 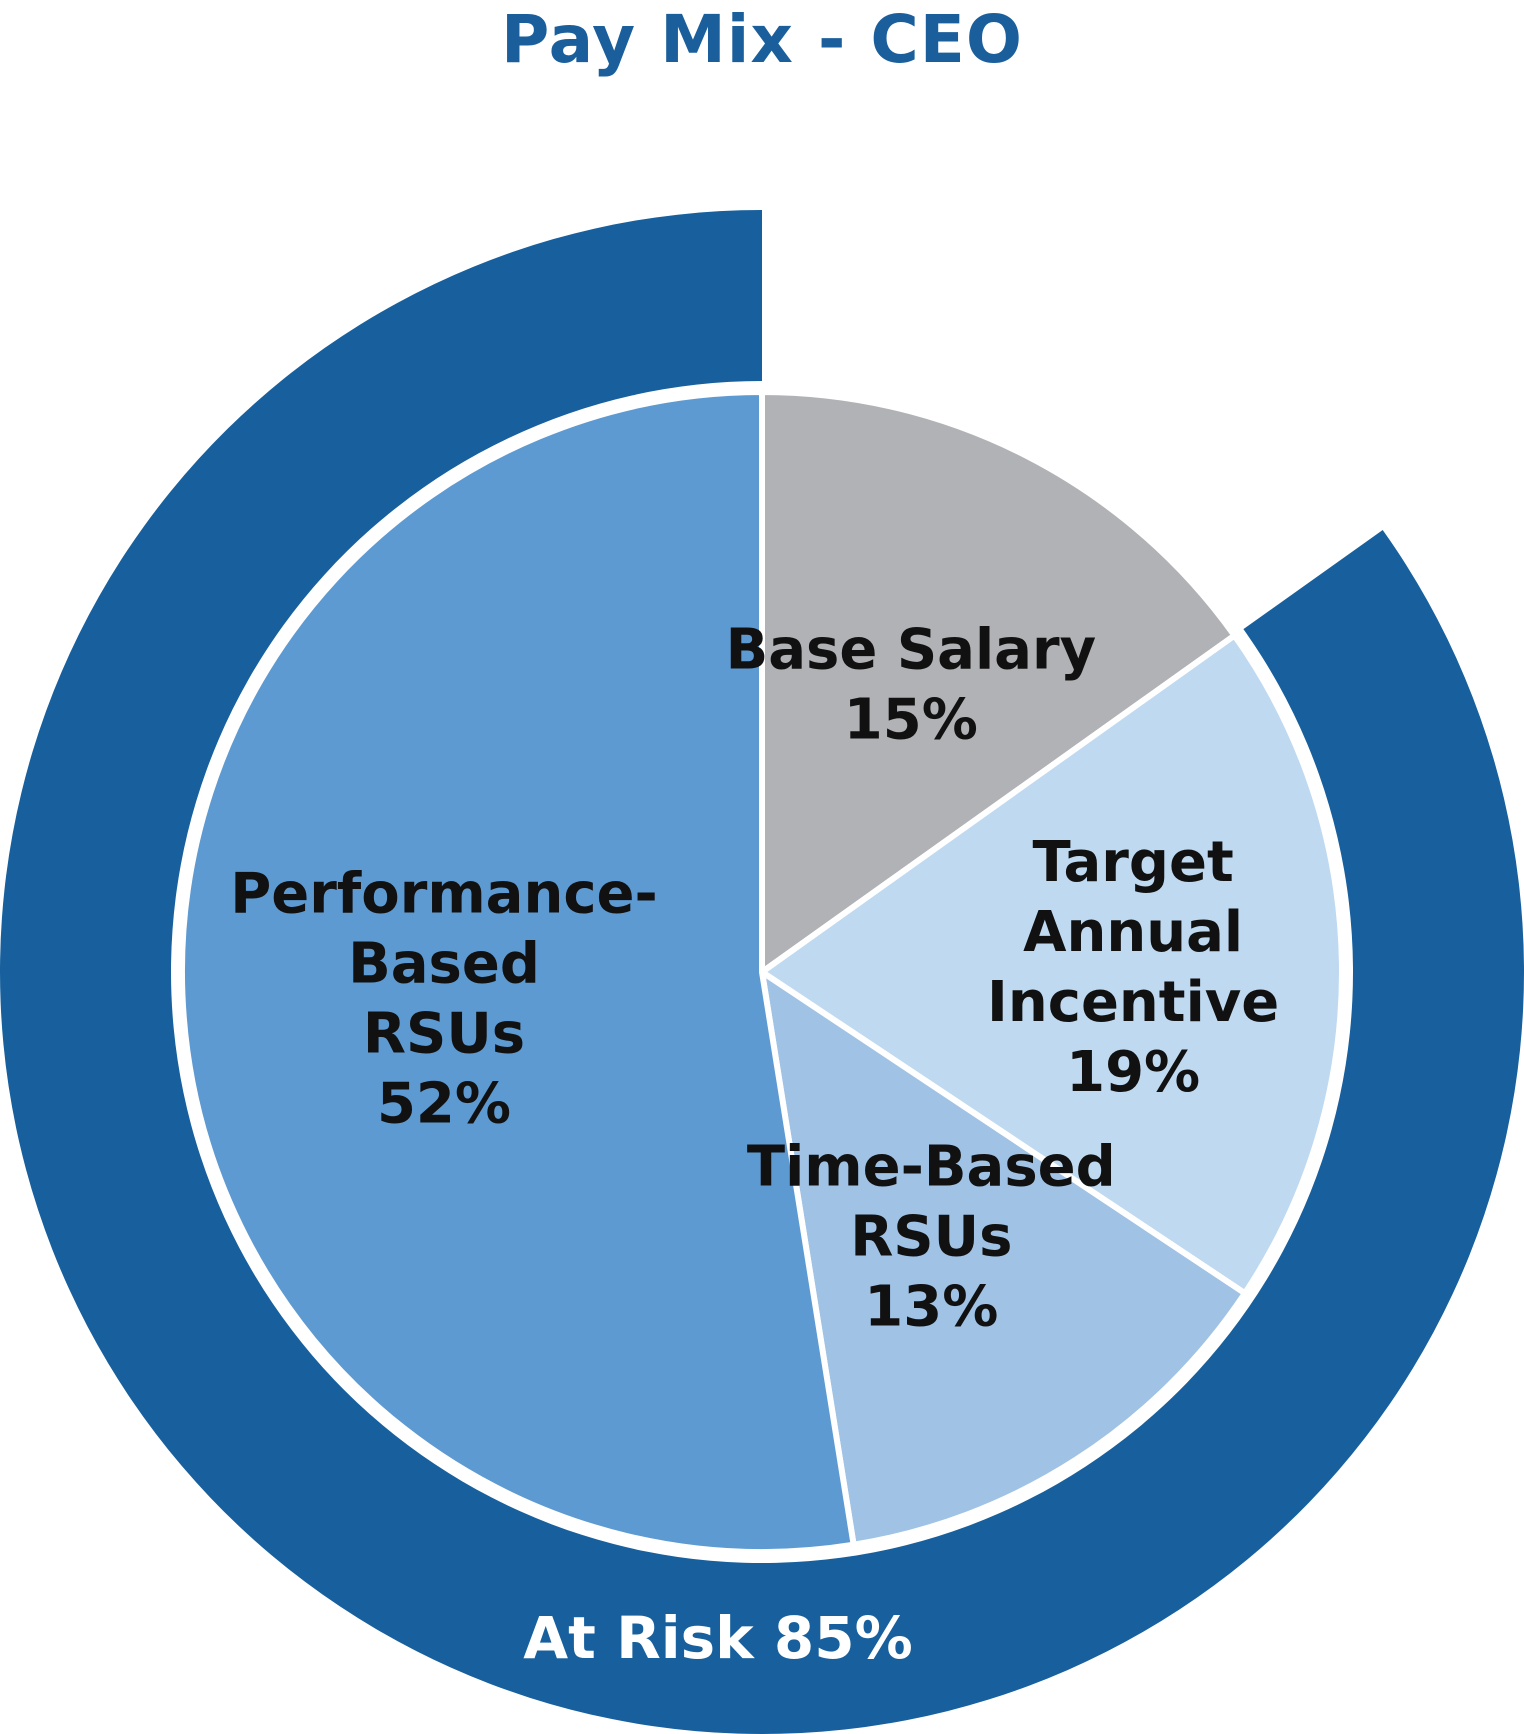 What do you see at coordinates (717, 1638) in the screenshot?
I see `at-risk-label: At Risk 85%` at bounding box center [717, 1638].